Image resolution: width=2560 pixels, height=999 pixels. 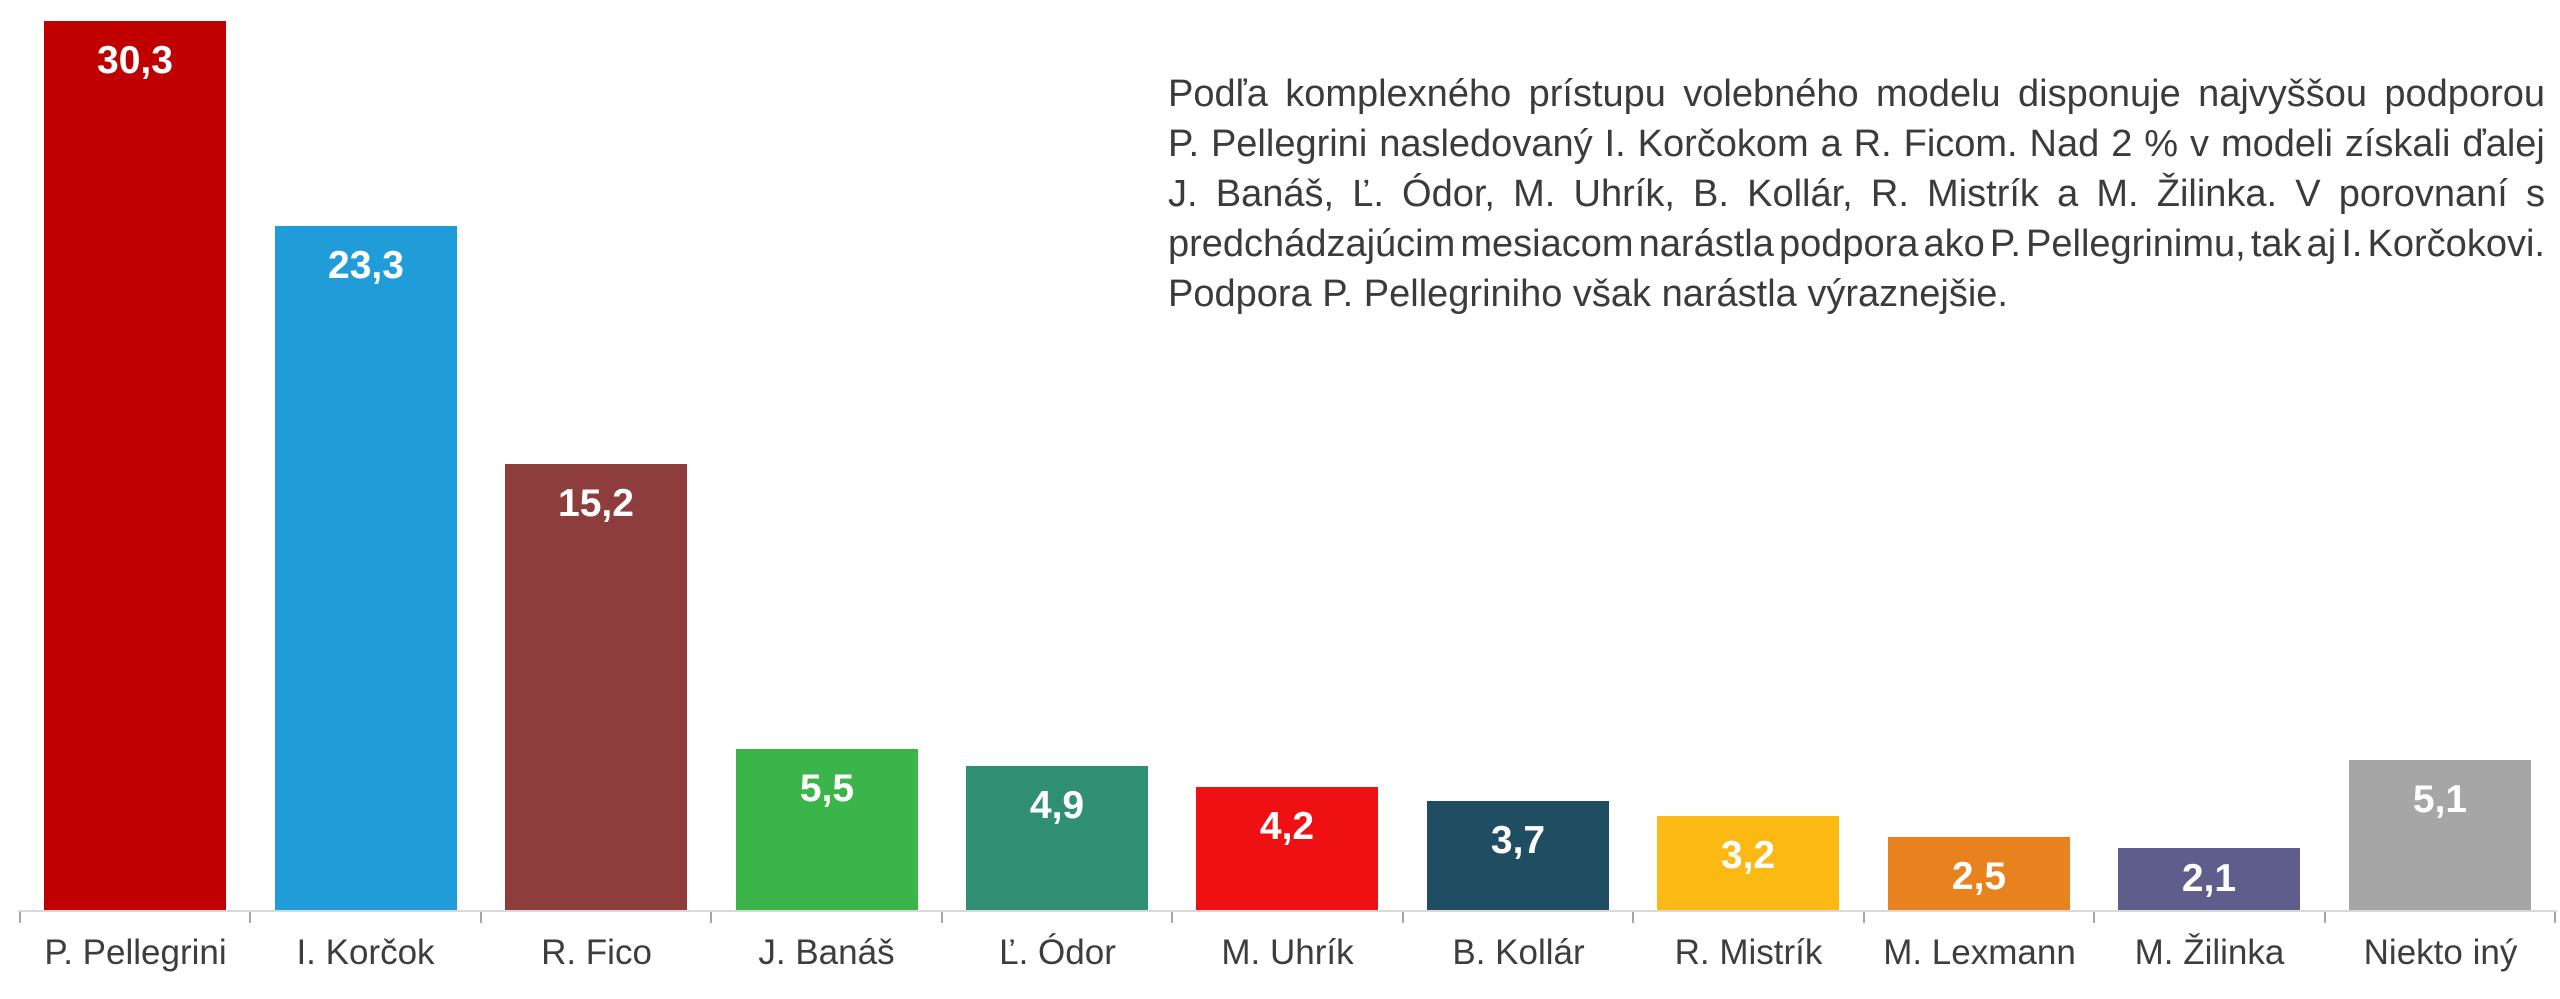 I want to click on bar-m-zilinka: 2,1, so click(x=2209, y=879).